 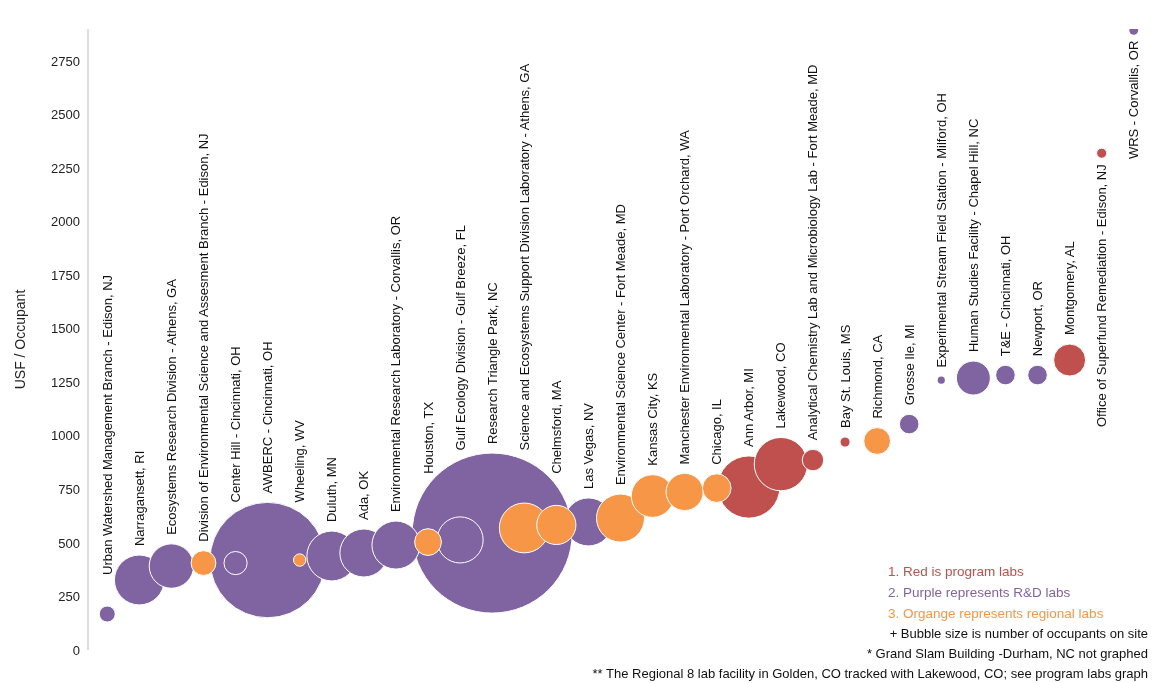 I want to click on y-tick-label: 2250, so click(x=65, y=168).